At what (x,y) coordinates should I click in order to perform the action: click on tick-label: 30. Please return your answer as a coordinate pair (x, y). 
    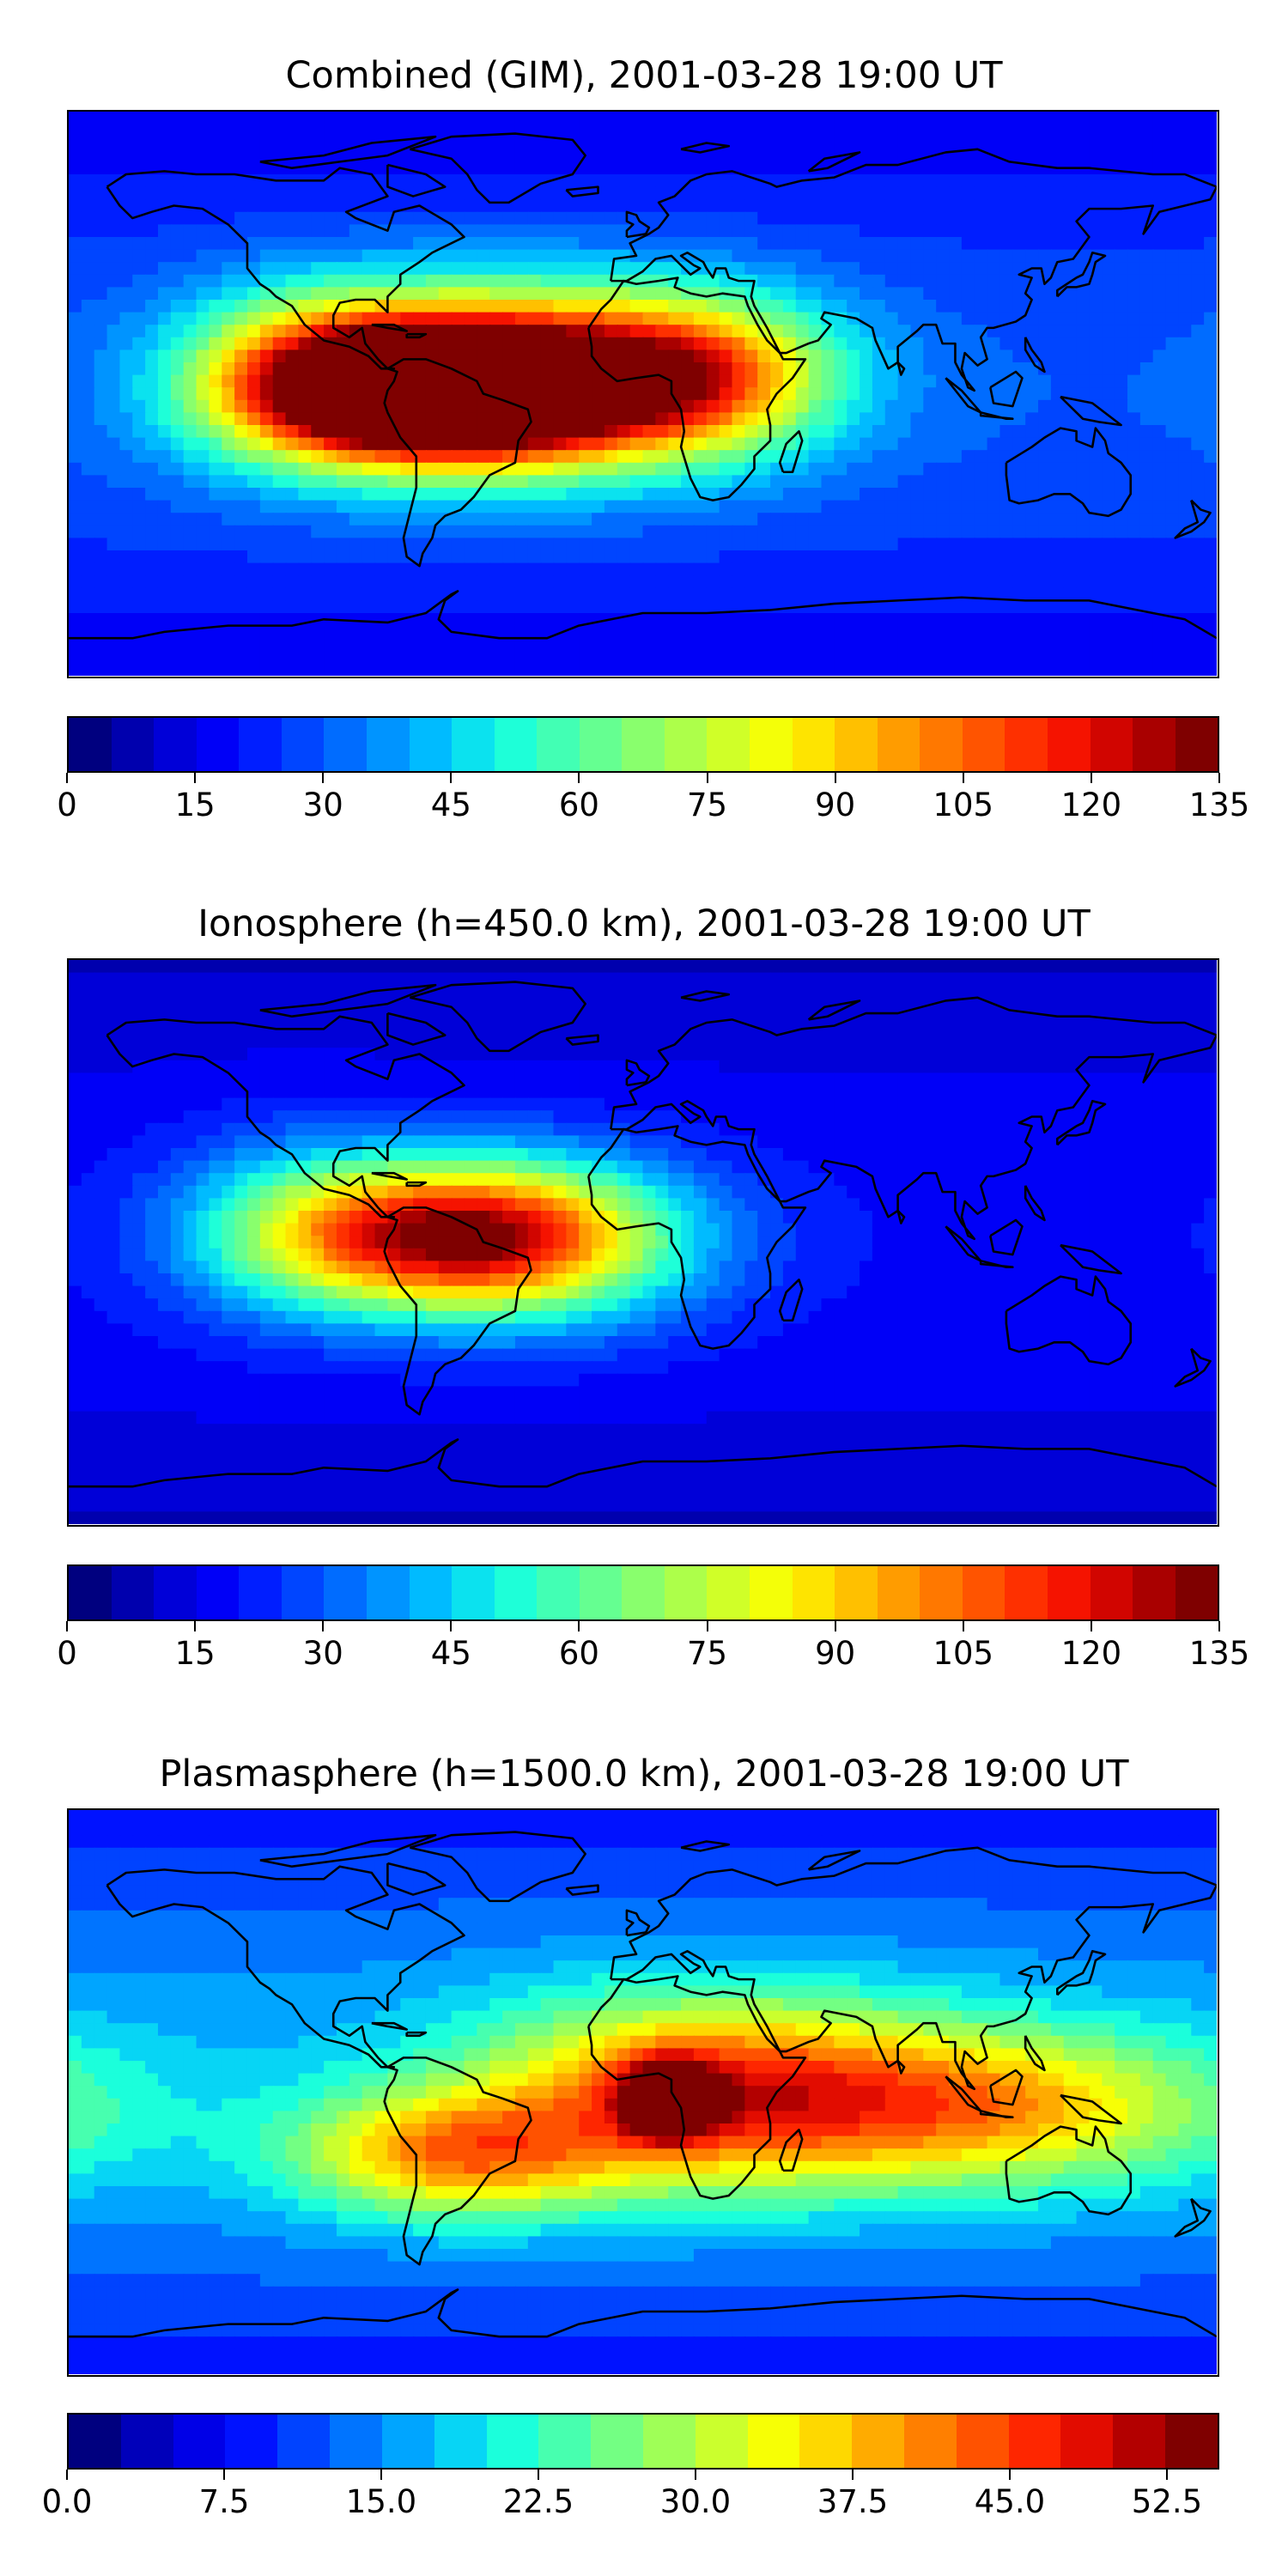
    Looking at the image, I should click on (323, 805).